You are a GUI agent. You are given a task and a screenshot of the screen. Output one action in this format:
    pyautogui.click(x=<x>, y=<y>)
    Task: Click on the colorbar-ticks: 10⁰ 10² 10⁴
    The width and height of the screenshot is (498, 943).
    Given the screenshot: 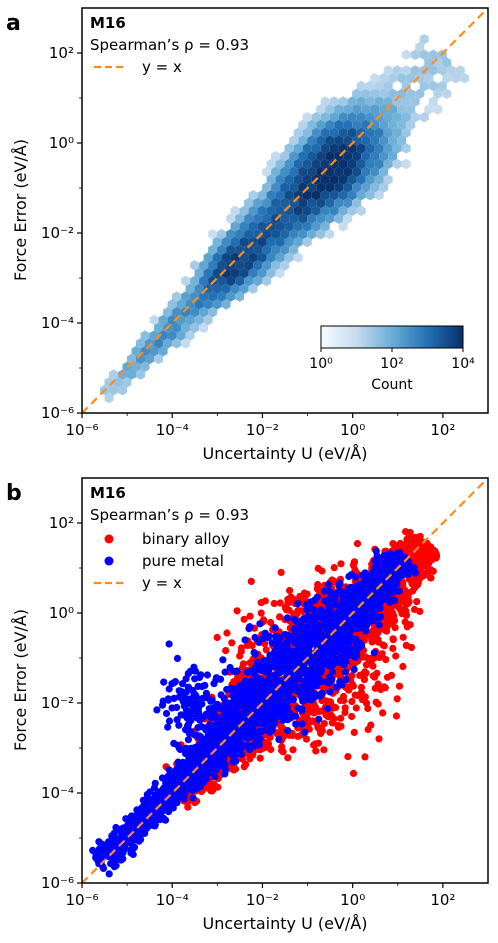 What is the action you would take?
    pyautogui.click(x=392, y=360)
    